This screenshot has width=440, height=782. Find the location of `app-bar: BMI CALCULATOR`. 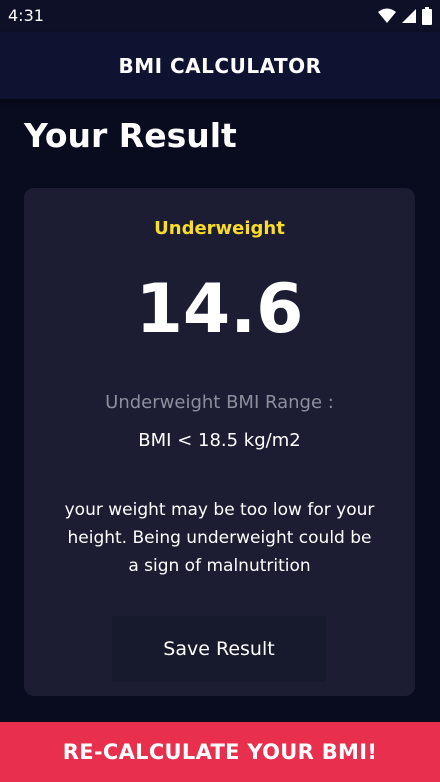

app-bar: BMI CALCULATOR is located at coordinates (220, 65).